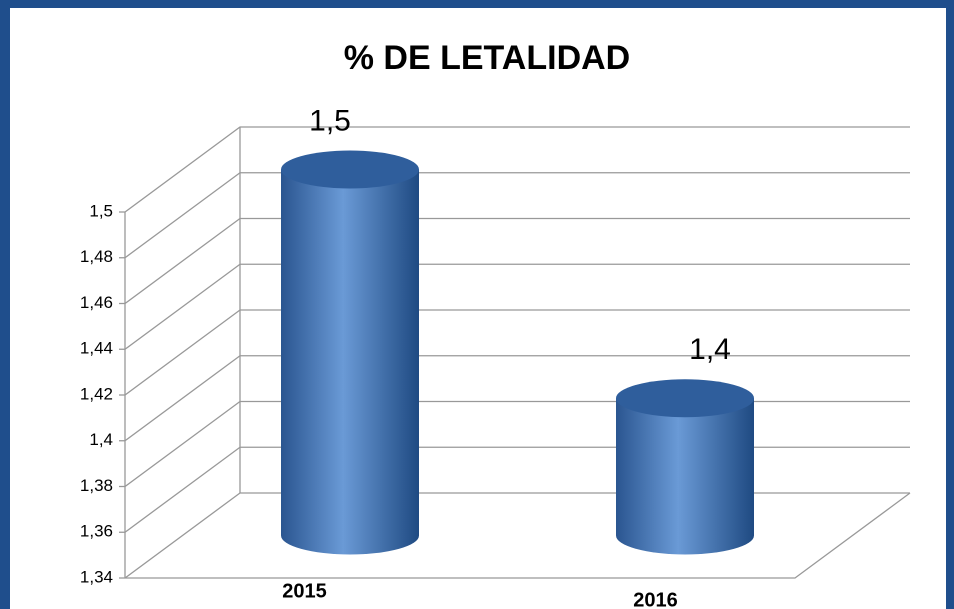 Image resolution: width=954 pixels, height=609 pixels. Describe the element at coordinates (96, 393) in the screenshot. I see `y-tick-label: 1,42` at that location.